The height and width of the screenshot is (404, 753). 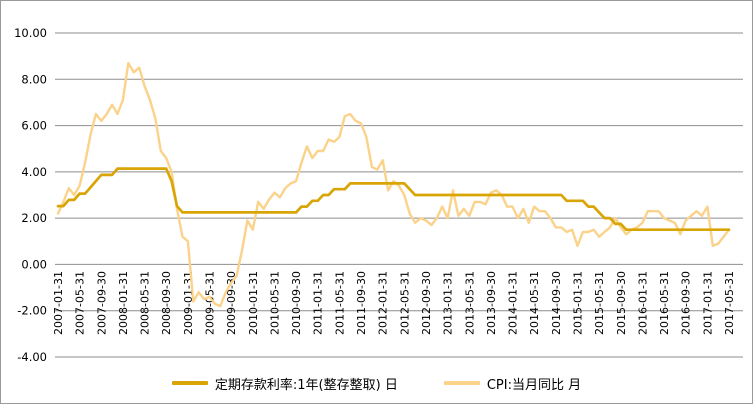 I want to click on x-tick-label: 2008-01-31, so click(x=123, y=303).